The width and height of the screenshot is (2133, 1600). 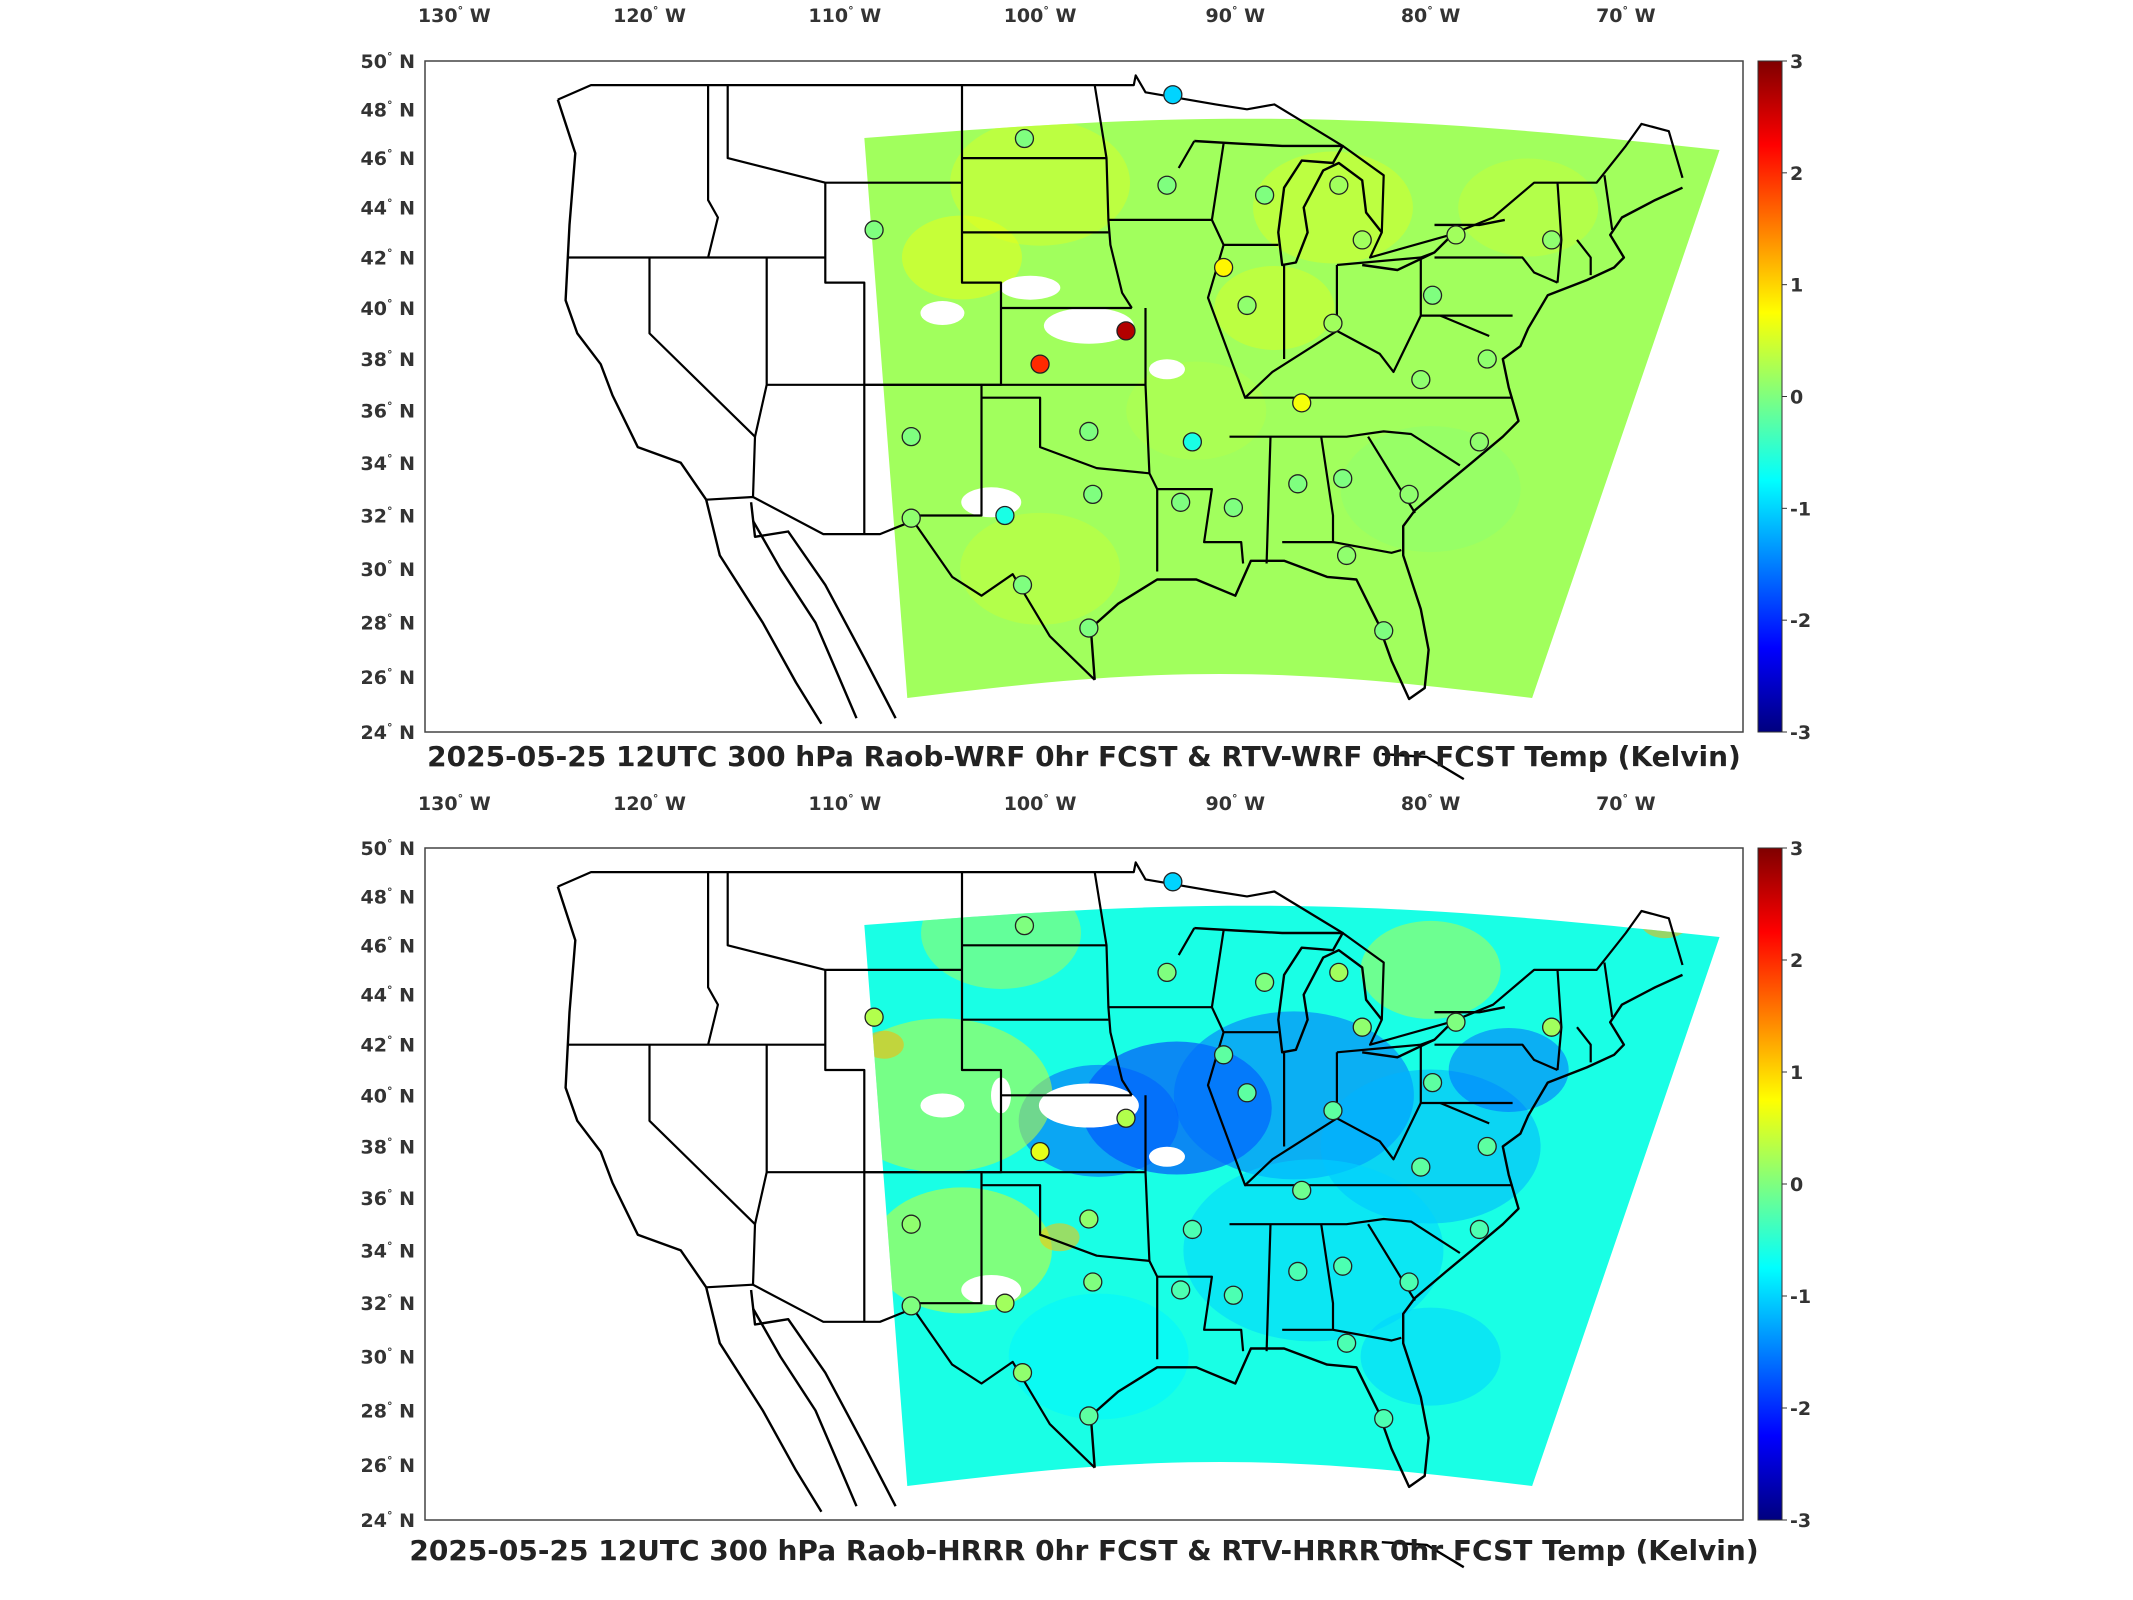 I want to click on colorbar-tick-label: -1, so click(x=1800, y=509).